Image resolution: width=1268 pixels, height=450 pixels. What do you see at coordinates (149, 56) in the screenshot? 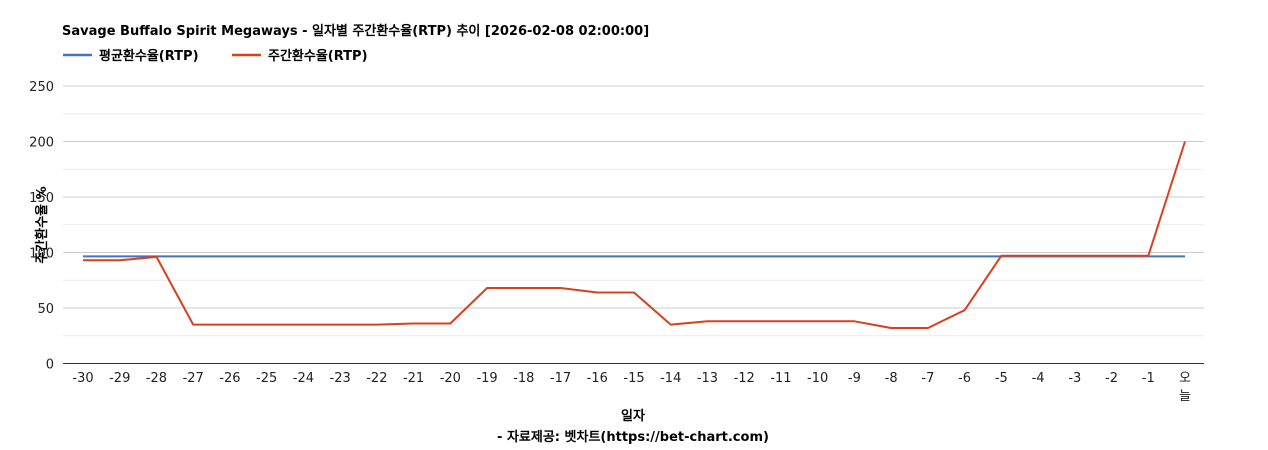
I see `legend-label-average: 평균환수율(RTP)` at bounding box center [149, 56].